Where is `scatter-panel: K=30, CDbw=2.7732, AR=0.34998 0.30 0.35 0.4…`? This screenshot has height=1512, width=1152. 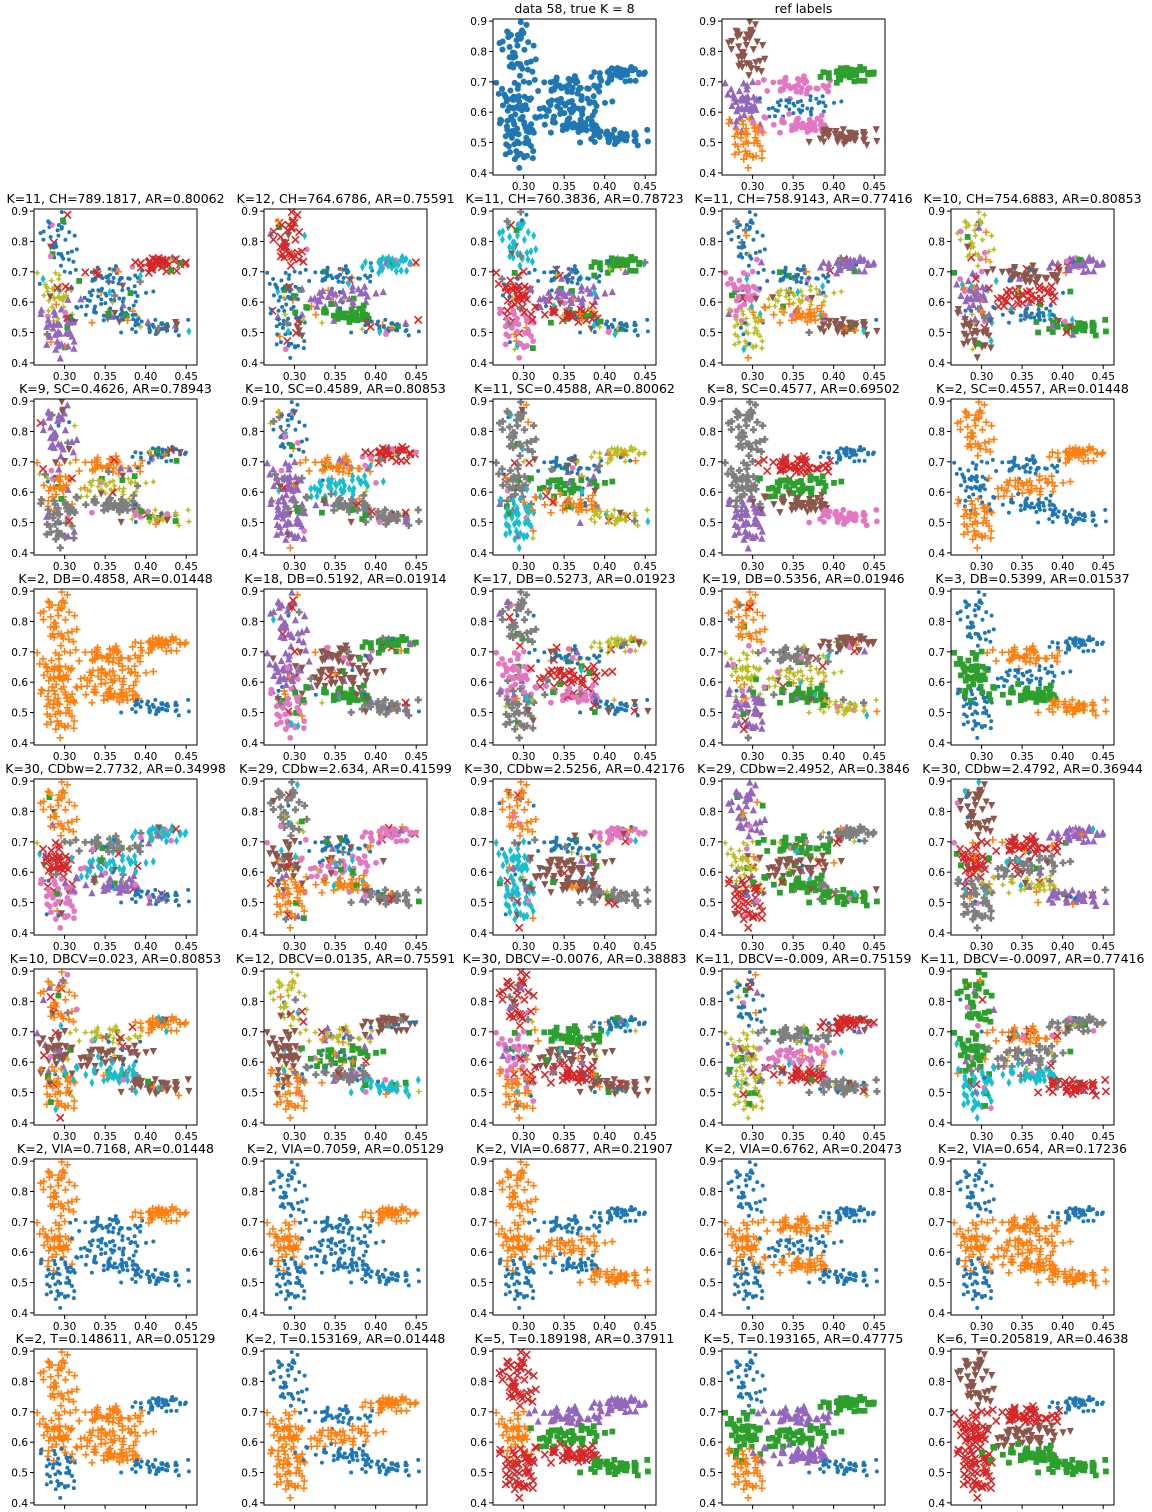
scatter-panel: K=30, CDbw=2.7732, AR=0.34998 0.30 0.35 0.4… is located at coordinates (115, 857).